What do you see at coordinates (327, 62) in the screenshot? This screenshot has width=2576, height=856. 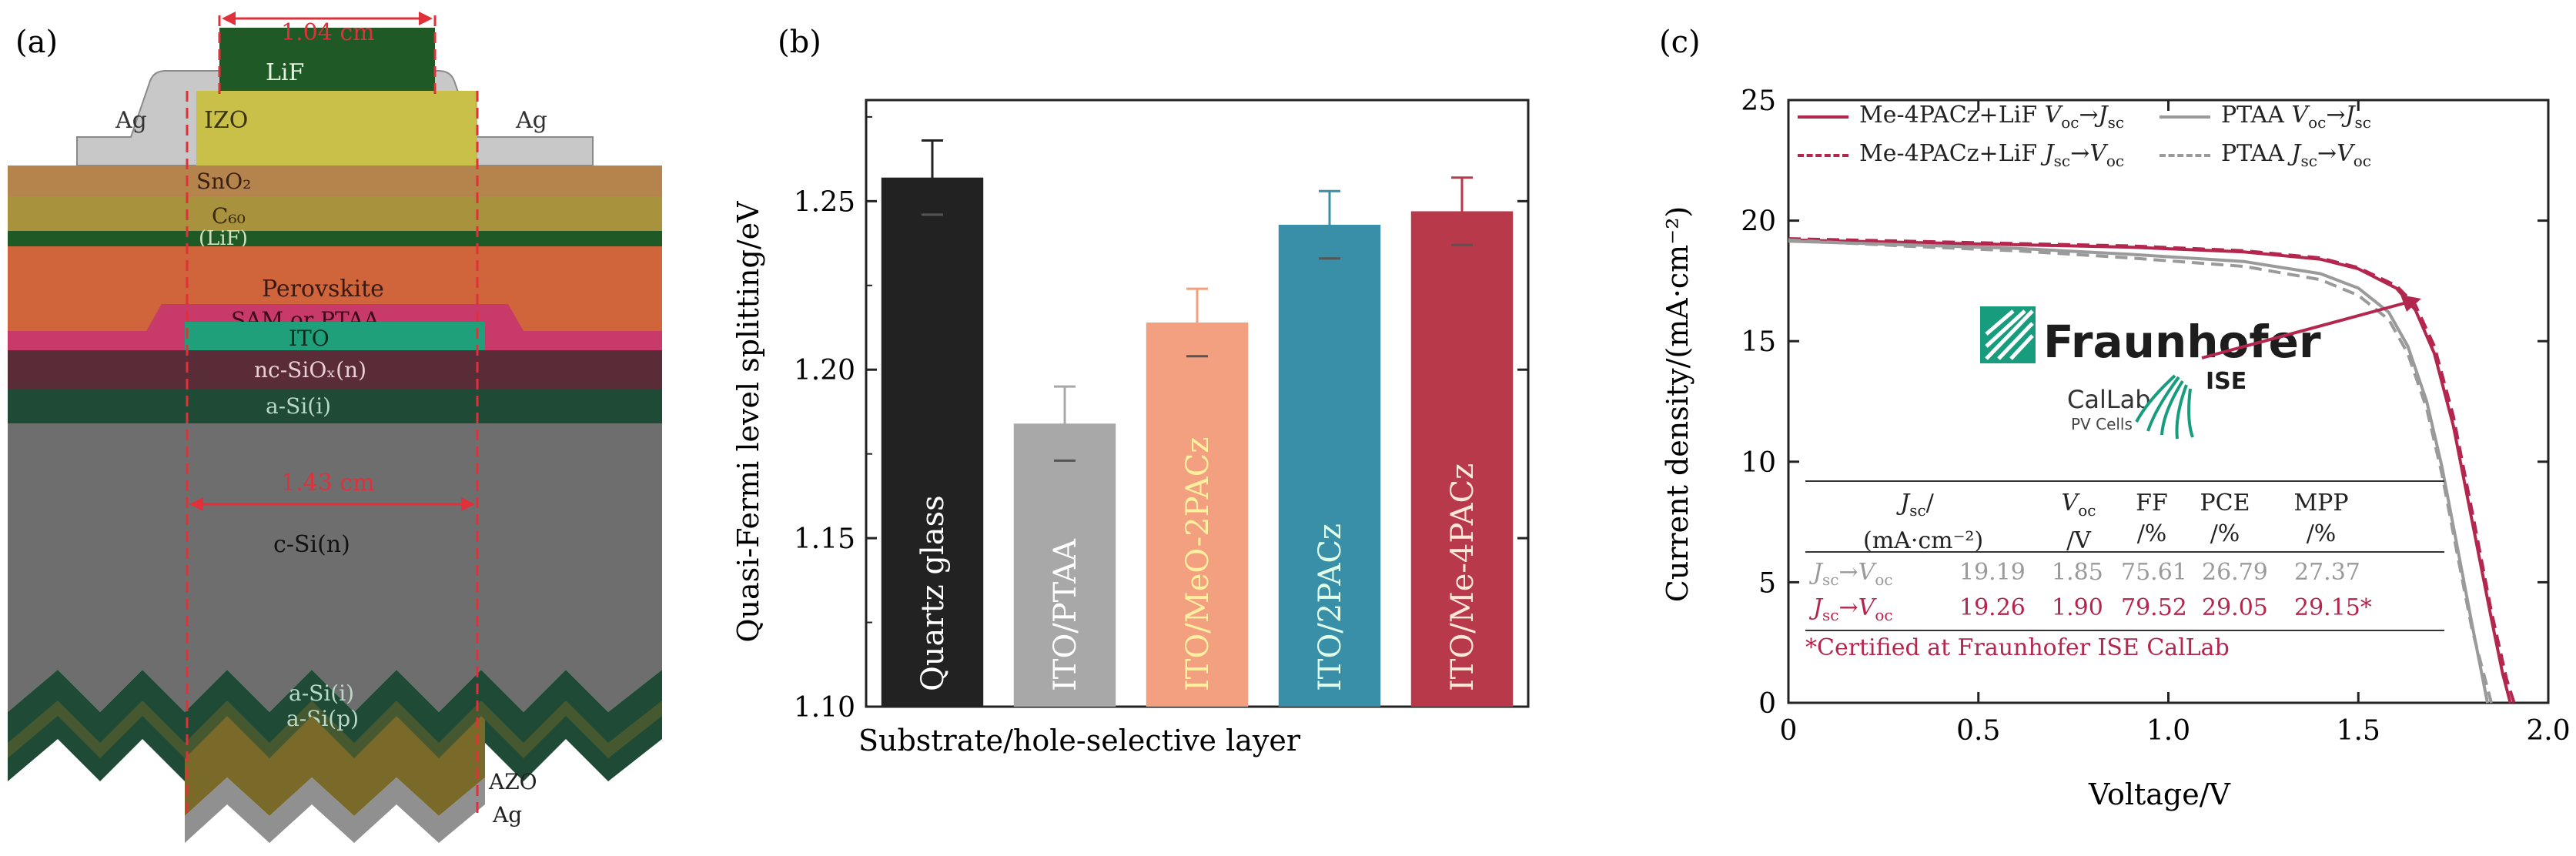 I see `lif-top-layer` at bounding box center [327, 62].